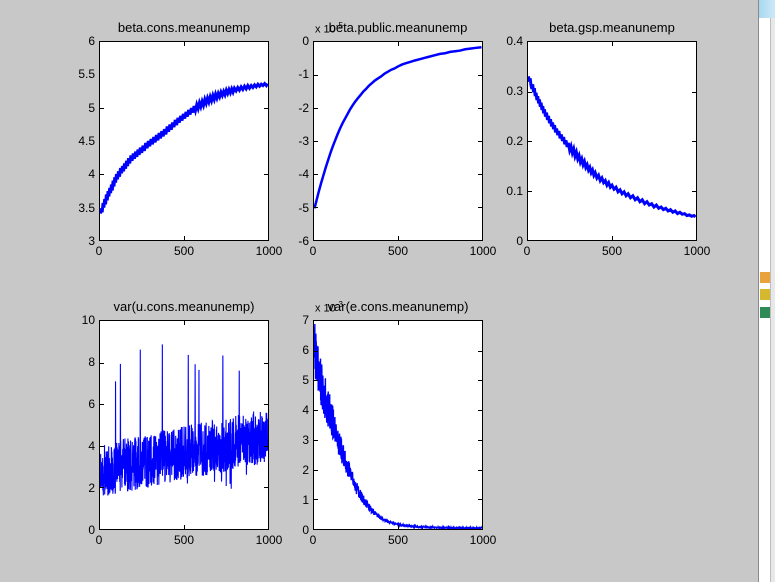 This screenshot has height=582, width=775. What do you see at coordinates (86, 74) in the screenshot?
I see `y-tick-label: 5.5` at bounding box center [86, 74].